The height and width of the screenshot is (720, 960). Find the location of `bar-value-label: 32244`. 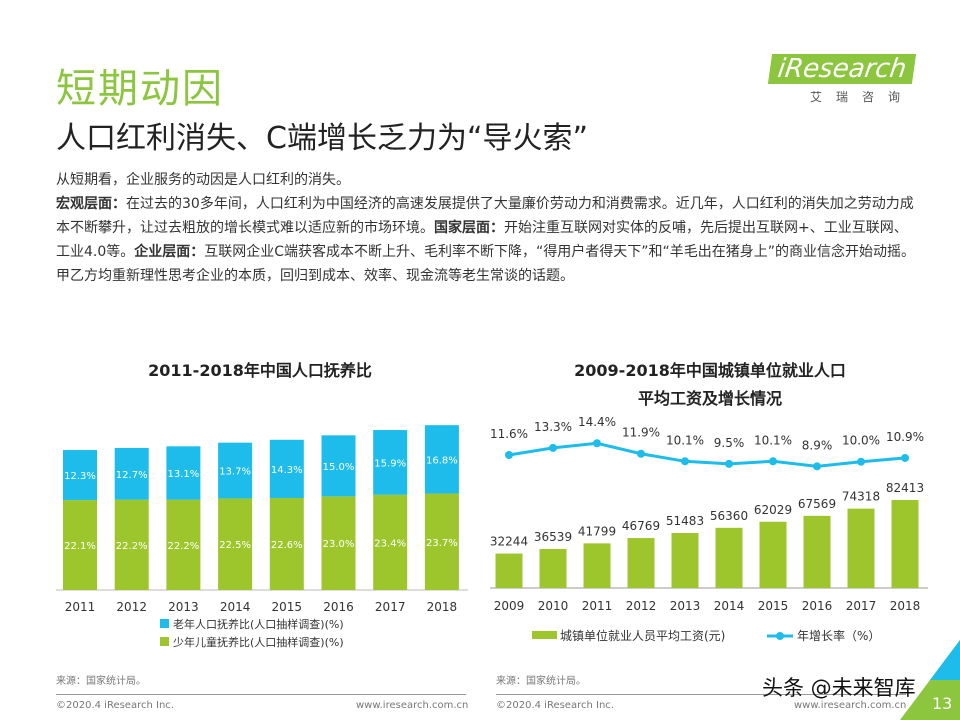

bar-value-label: 32244 is located at coordinates (509, 542).